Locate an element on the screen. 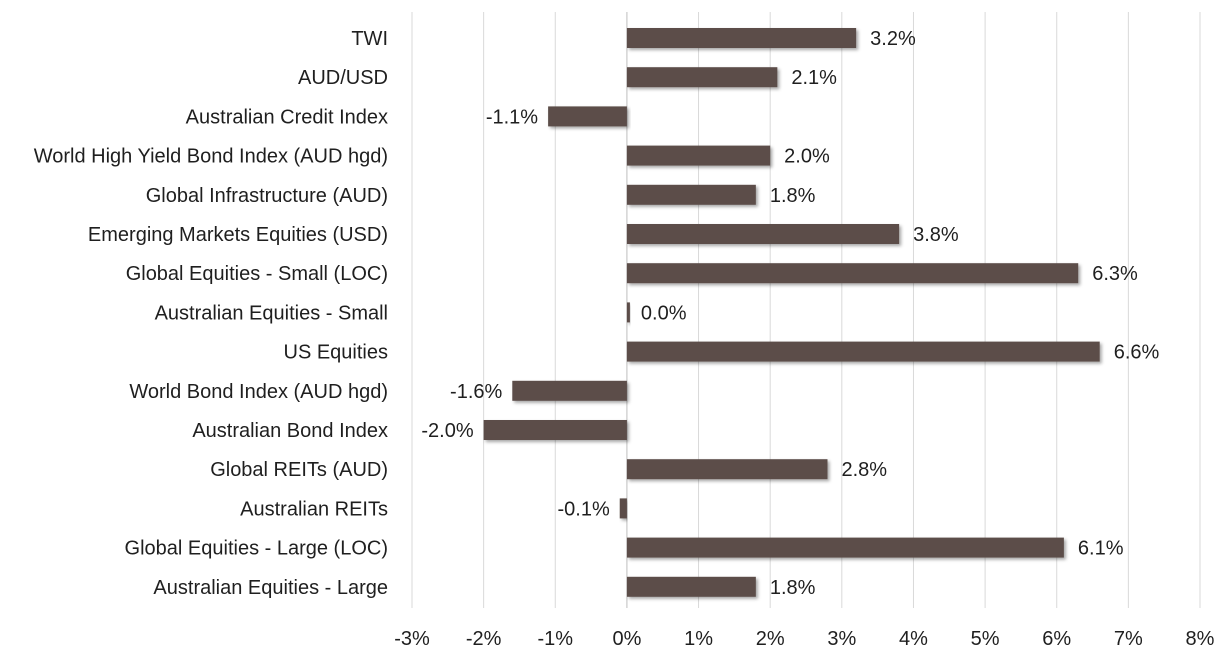 The width and height of the screenshot is (1230, 657). category-label: Australian Credit Index is located at coordinates (287, 117).